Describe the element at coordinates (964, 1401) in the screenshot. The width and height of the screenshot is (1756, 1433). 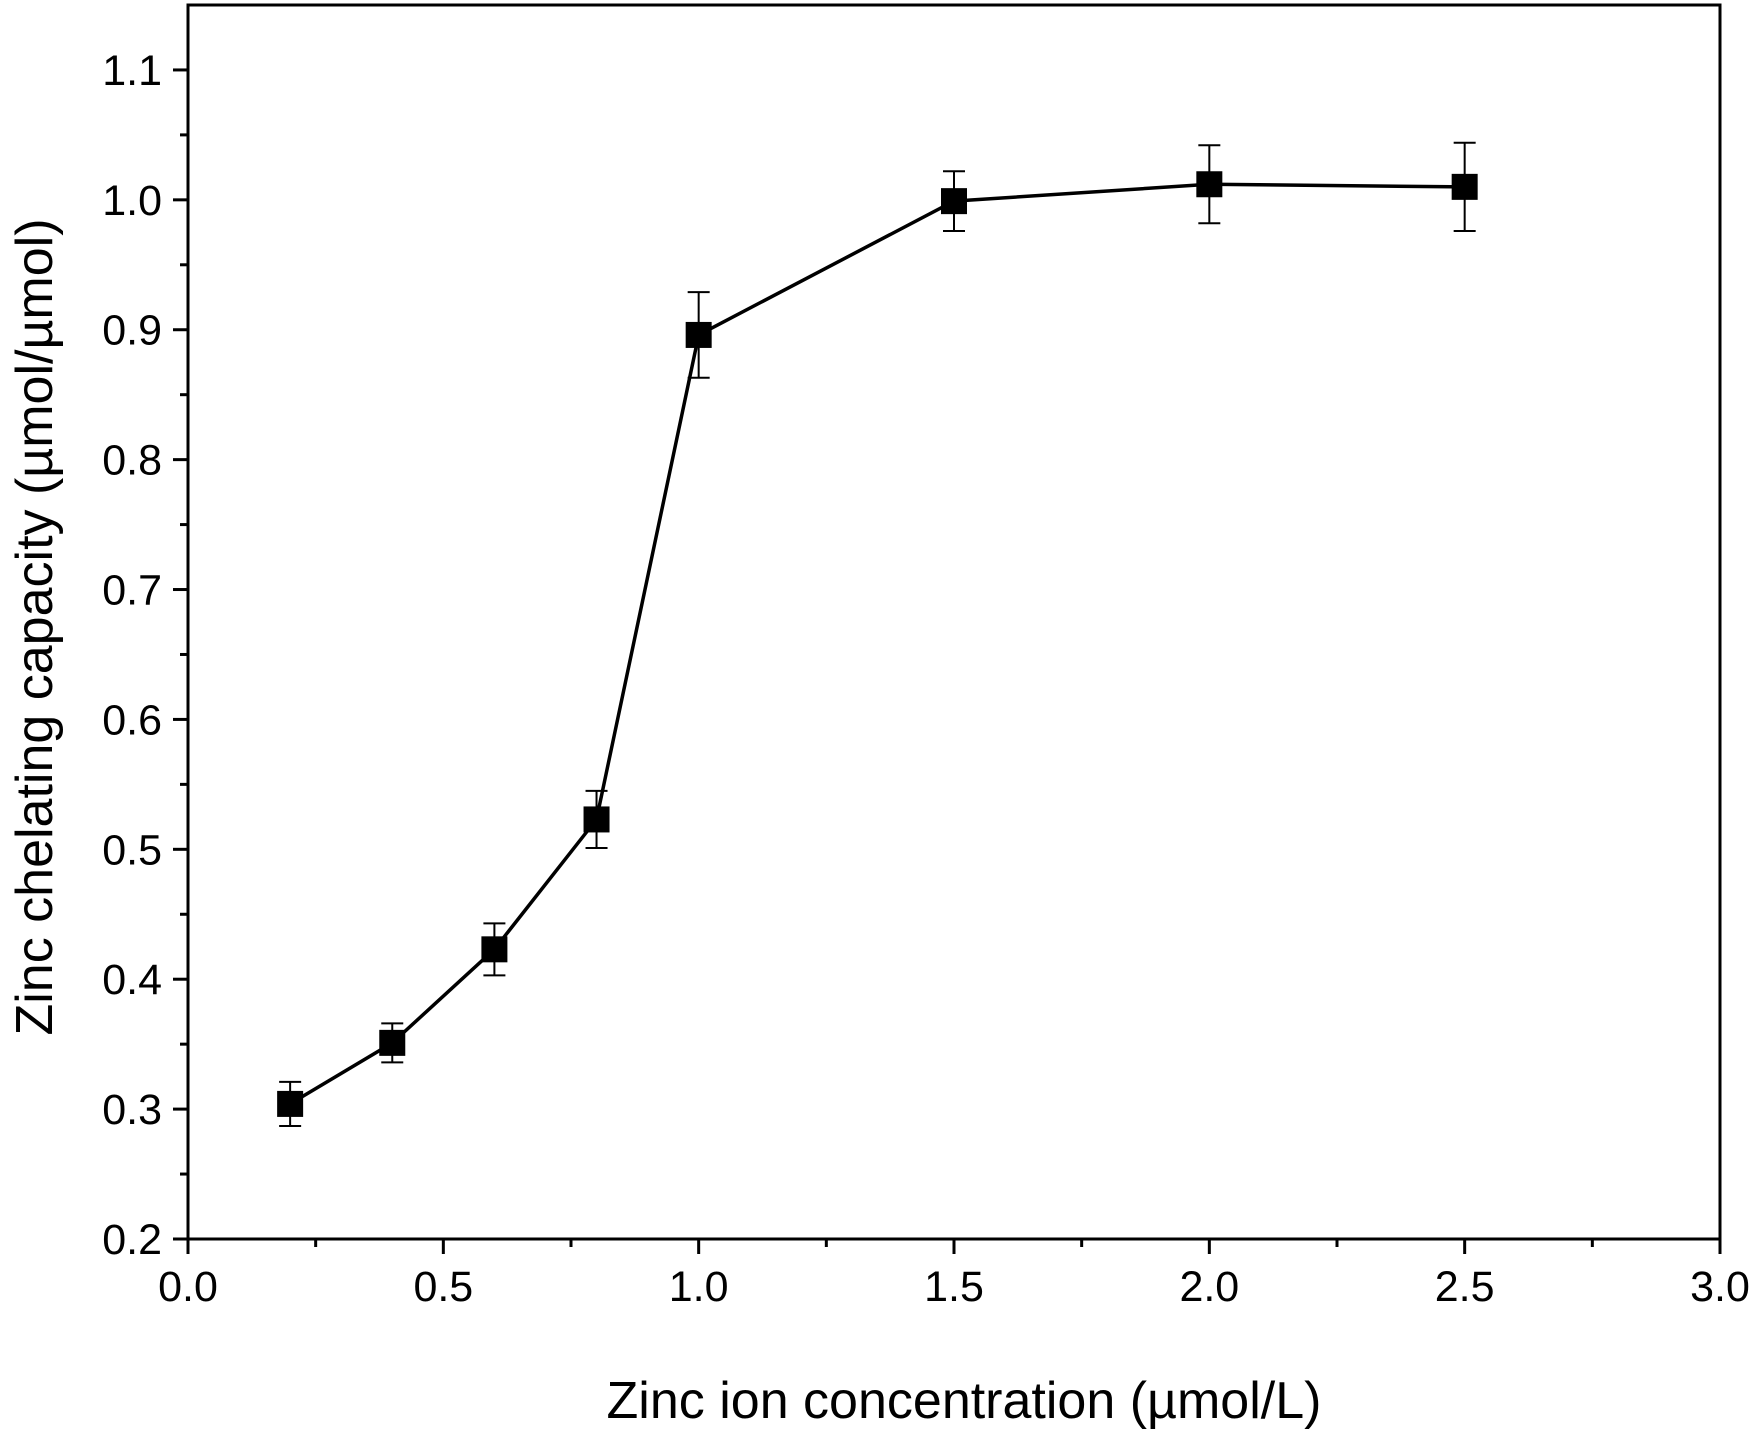
I see `x-axis-title: Zinc ion concentration (µmol/L)` at that location.